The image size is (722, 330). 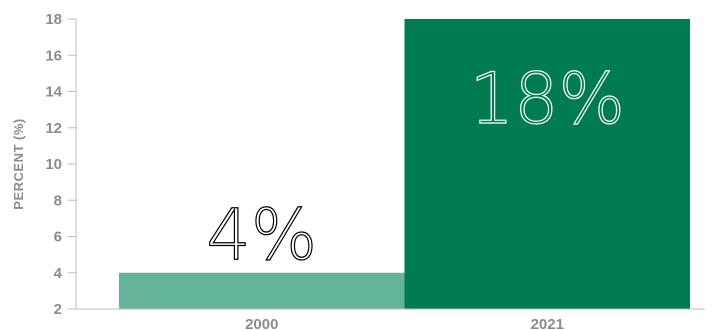 What do you see at coordinates (58, 273) in the screenshot?
I see `y-tick-label: 4` at bounding box center [58, 273].